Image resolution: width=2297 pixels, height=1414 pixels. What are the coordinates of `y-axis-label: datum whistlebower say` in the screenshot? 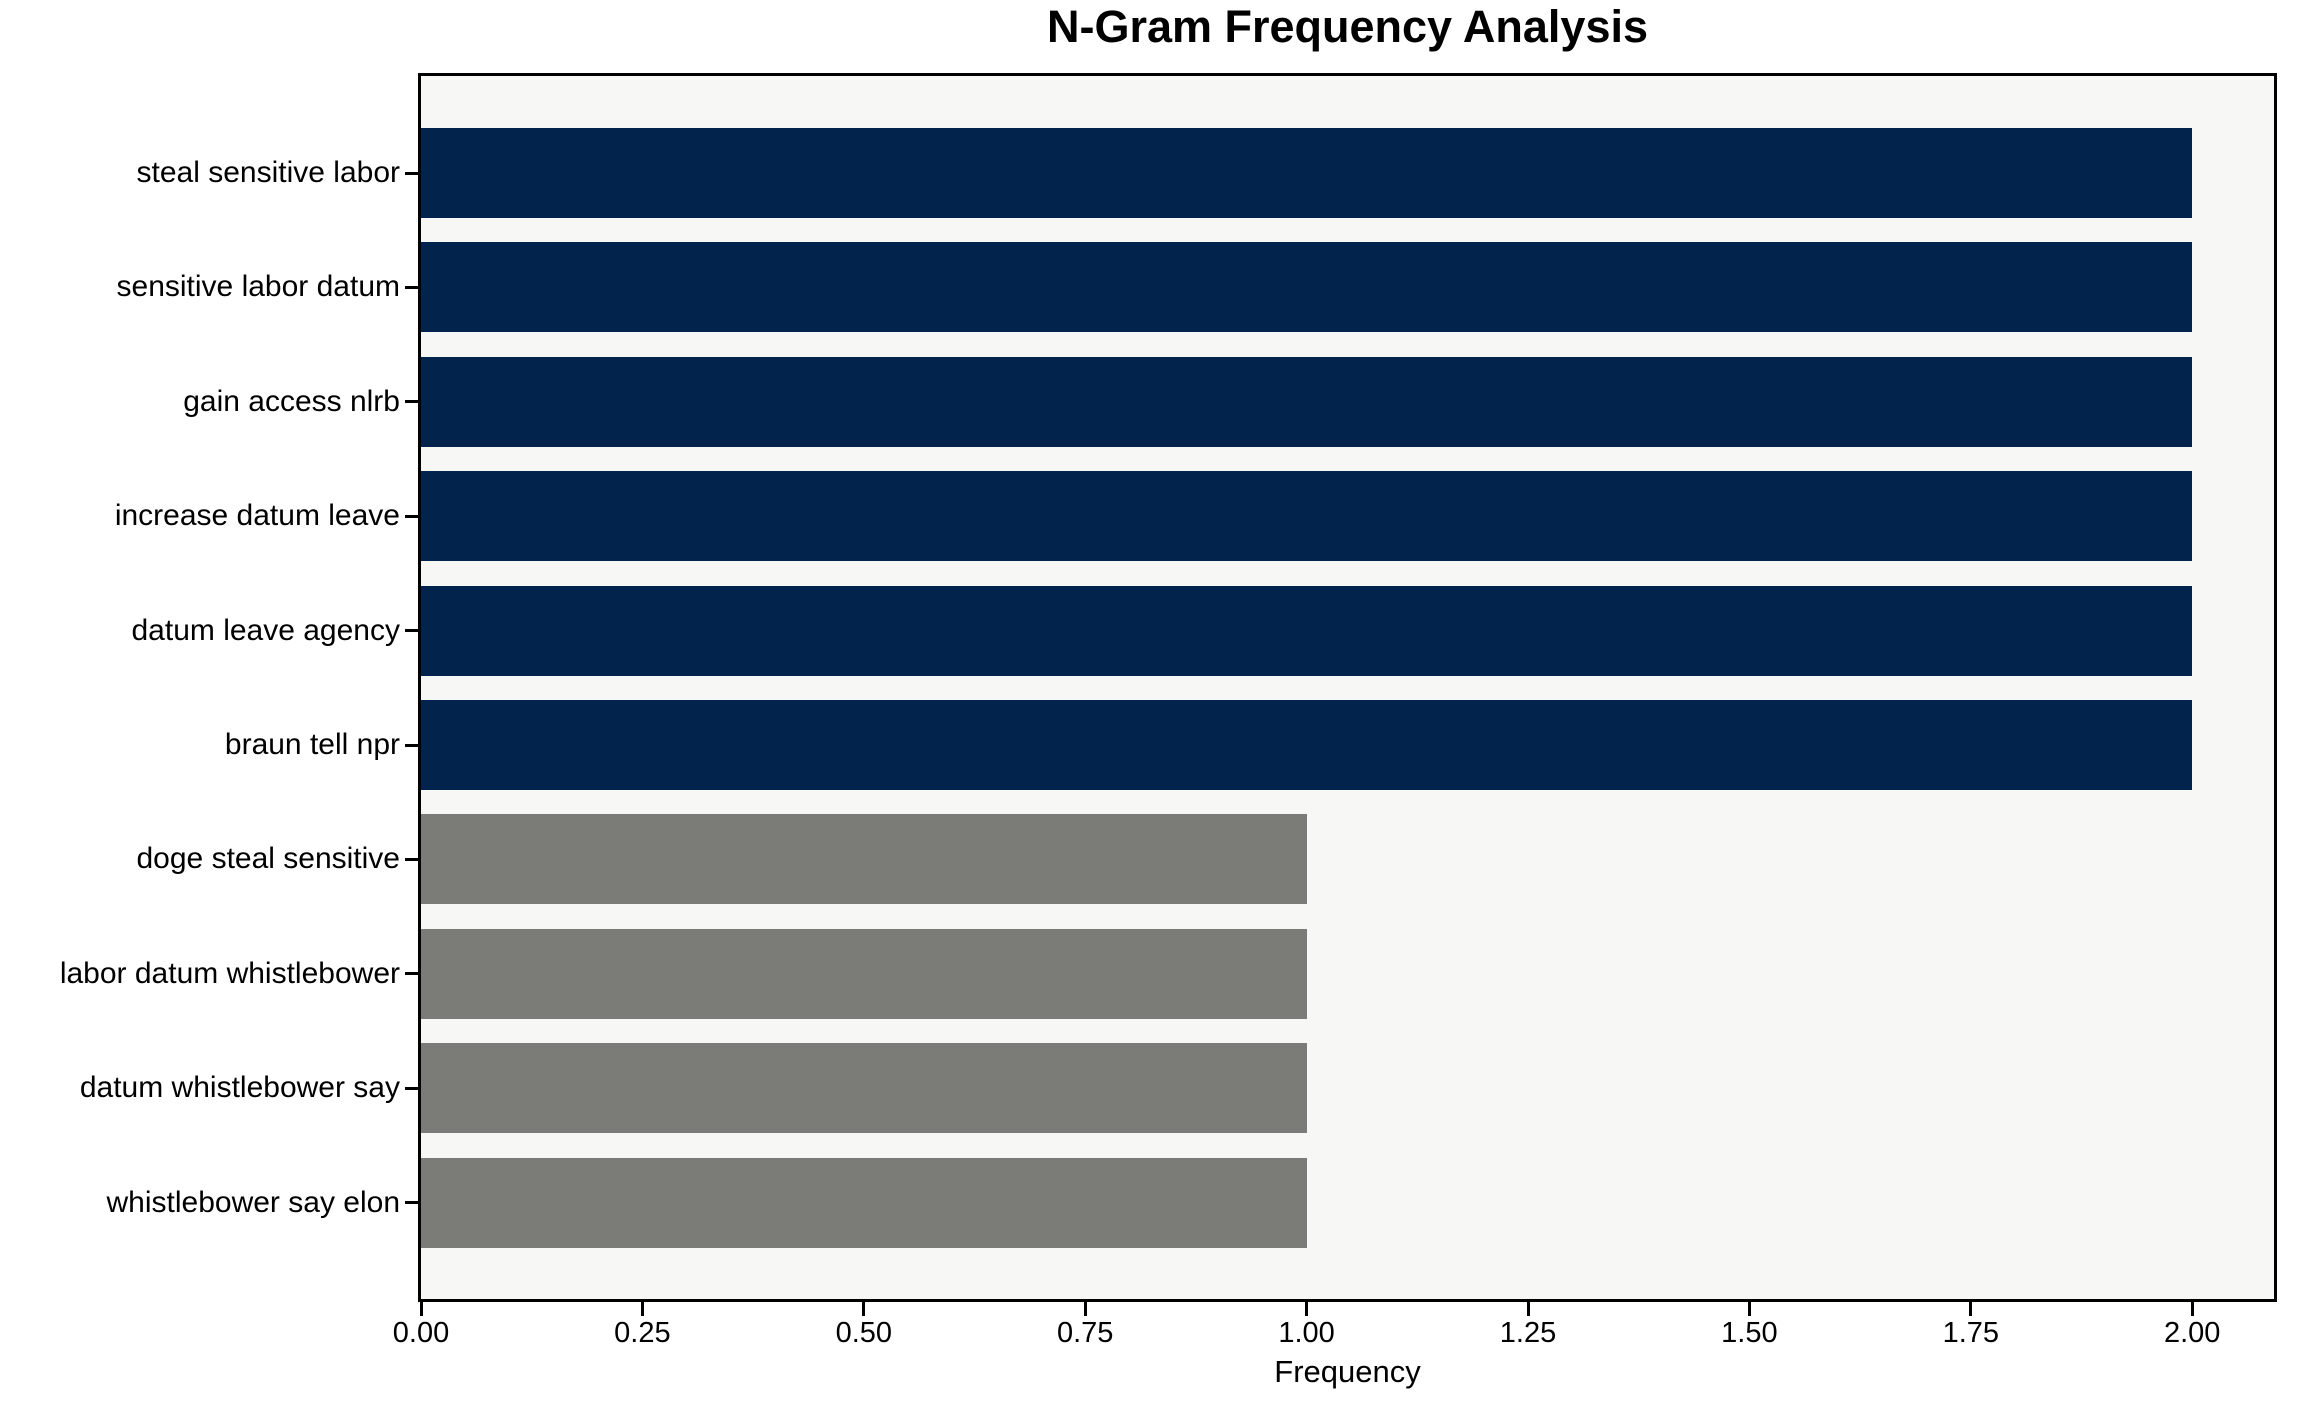 It's located at (239, 1088).